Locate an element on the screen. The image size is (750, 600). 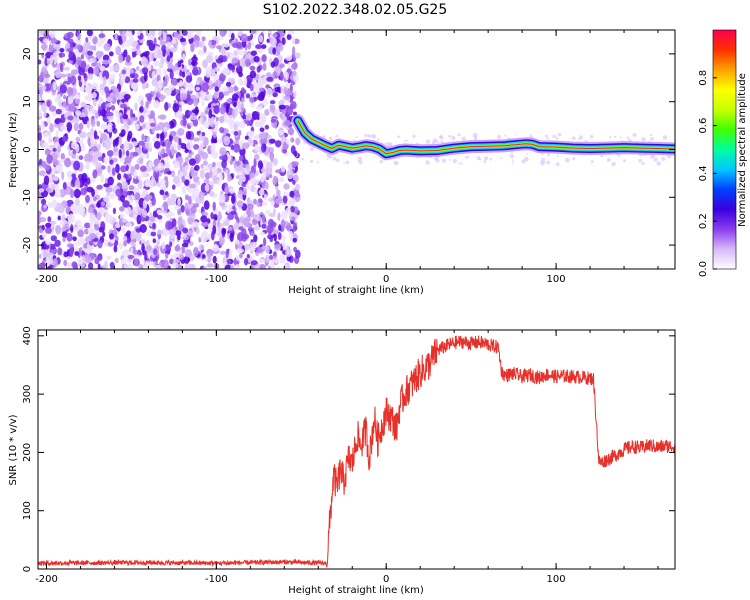
snr-x-axis-label: Height of straight line (km) is located at coordinates (356, 590).